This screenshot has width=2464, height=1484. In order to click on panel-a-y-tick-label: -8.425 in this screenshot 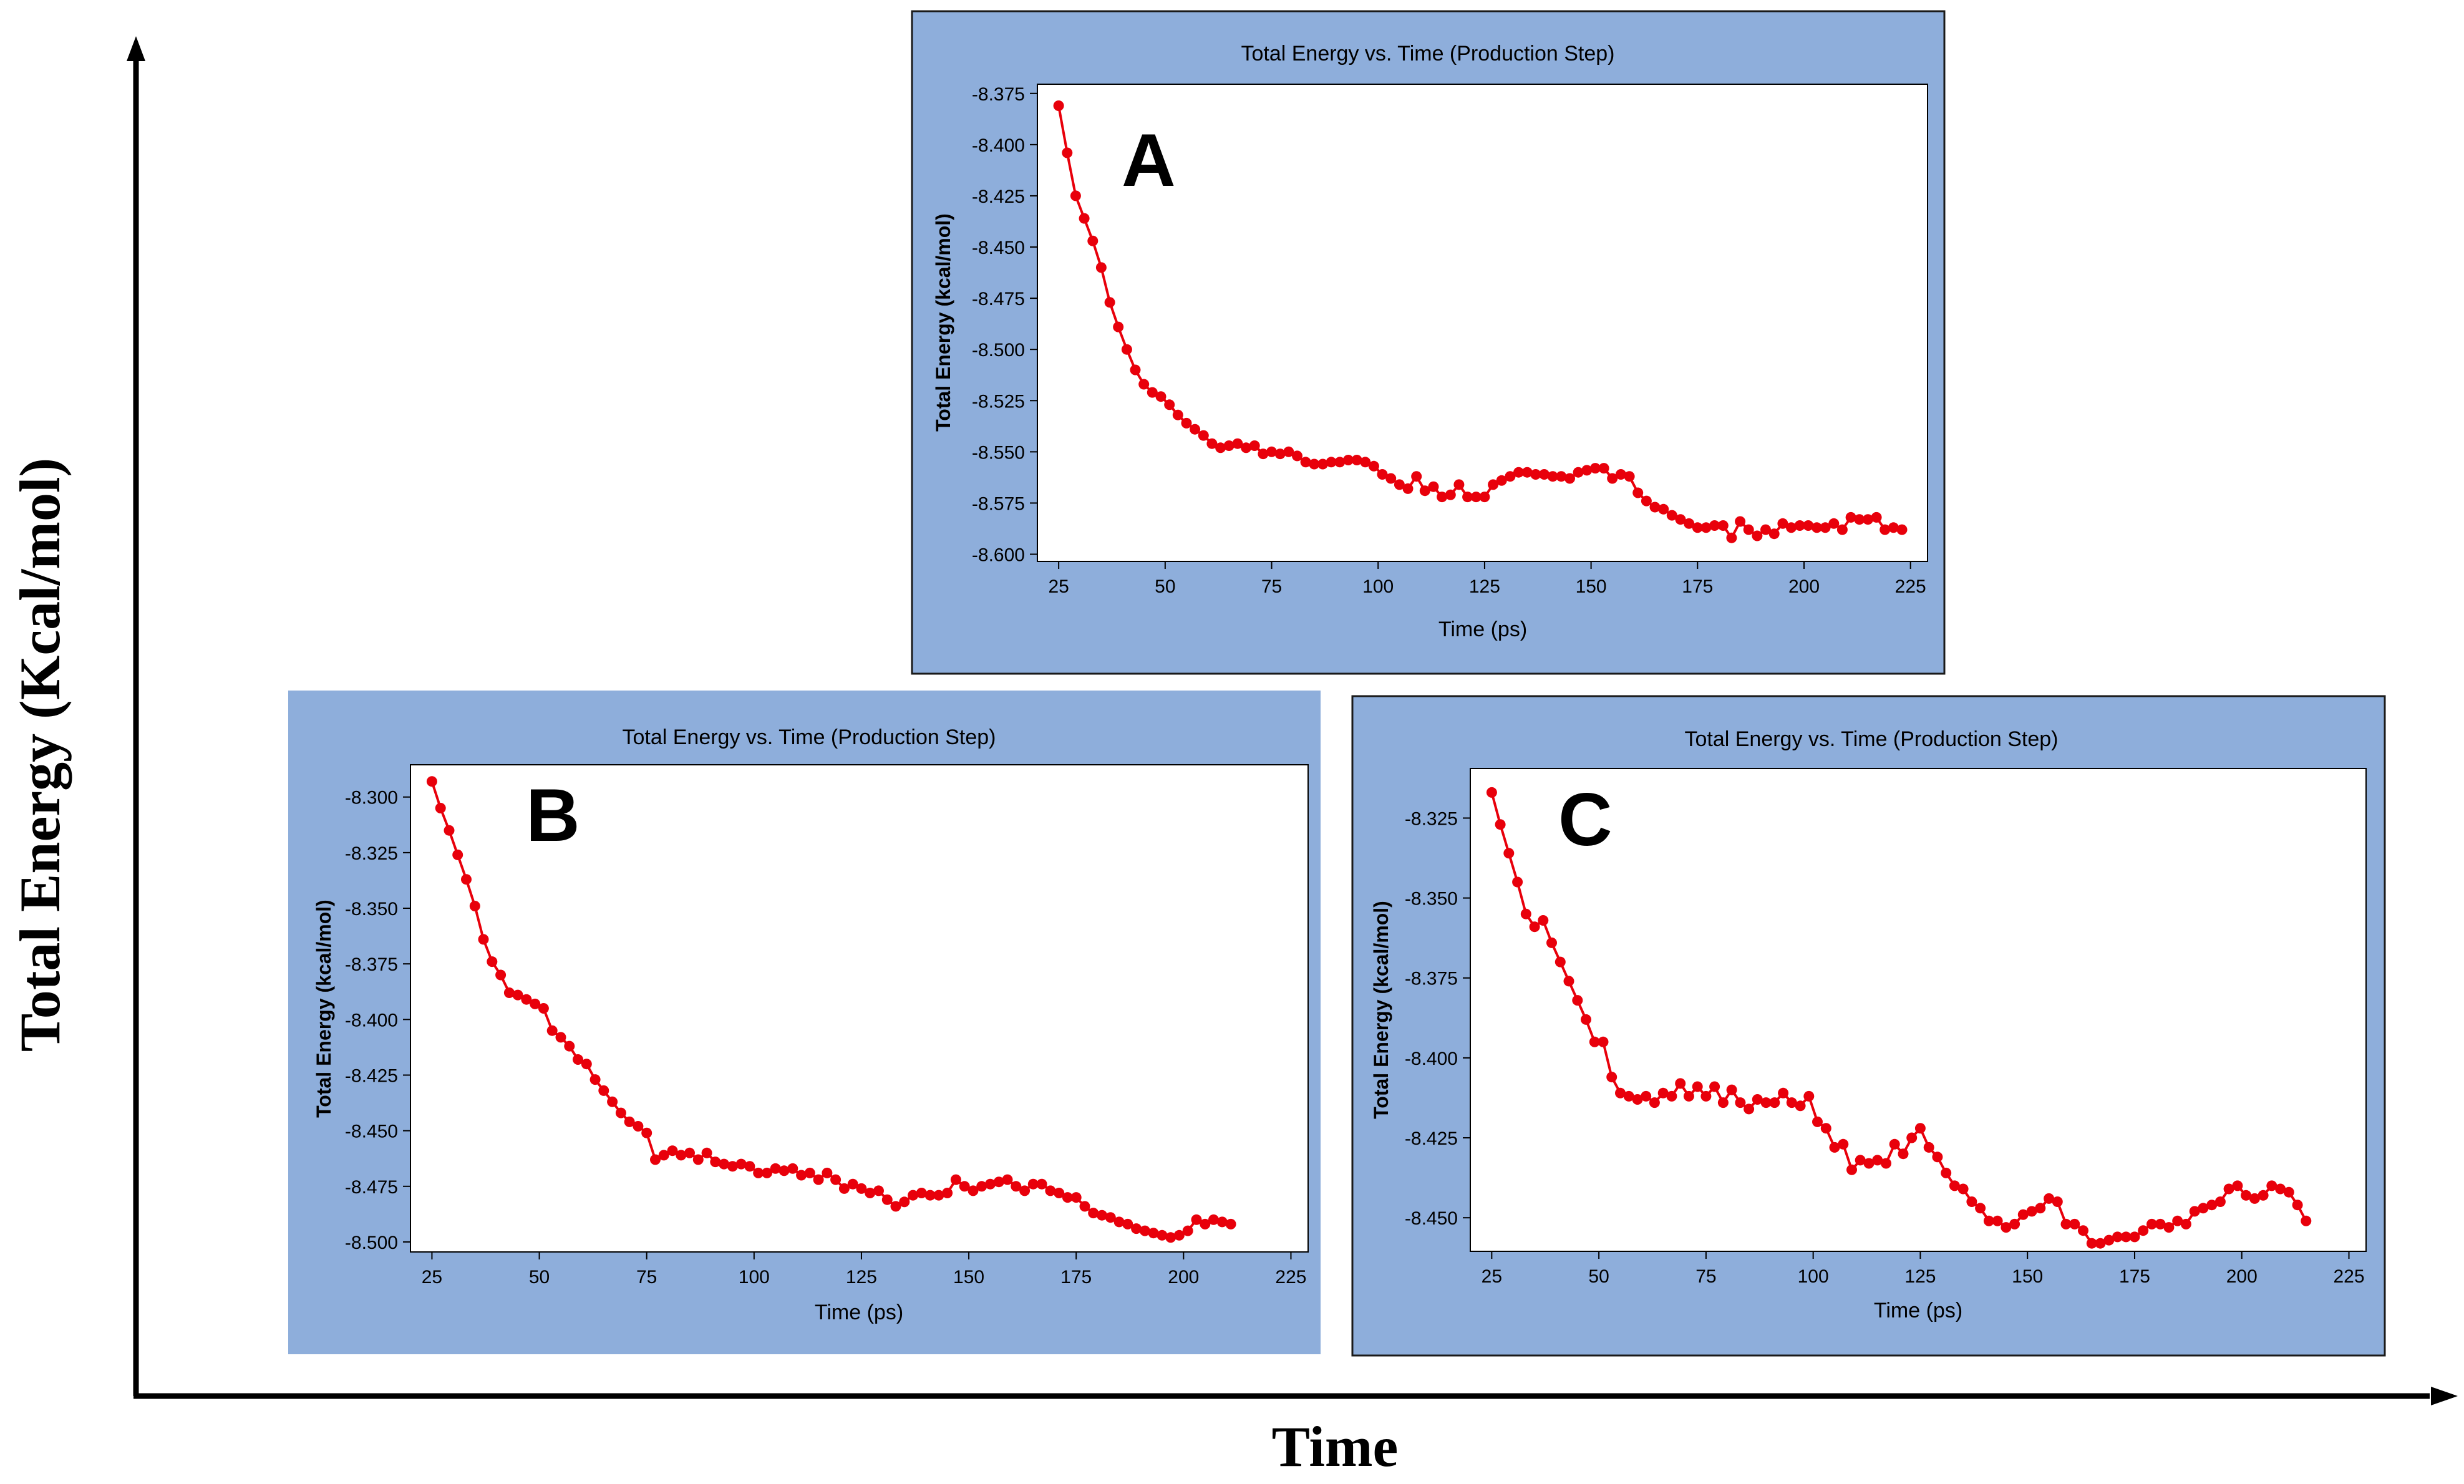, I will do `click(998, 197)`.